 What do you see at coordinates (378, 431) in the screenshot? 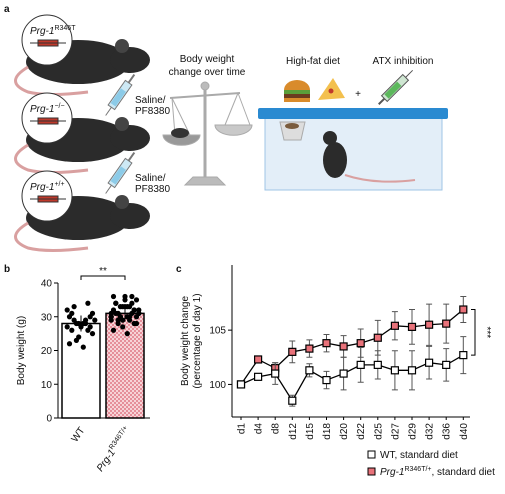
I see `x-tick-label: d25` at bounding box center [378, 431].